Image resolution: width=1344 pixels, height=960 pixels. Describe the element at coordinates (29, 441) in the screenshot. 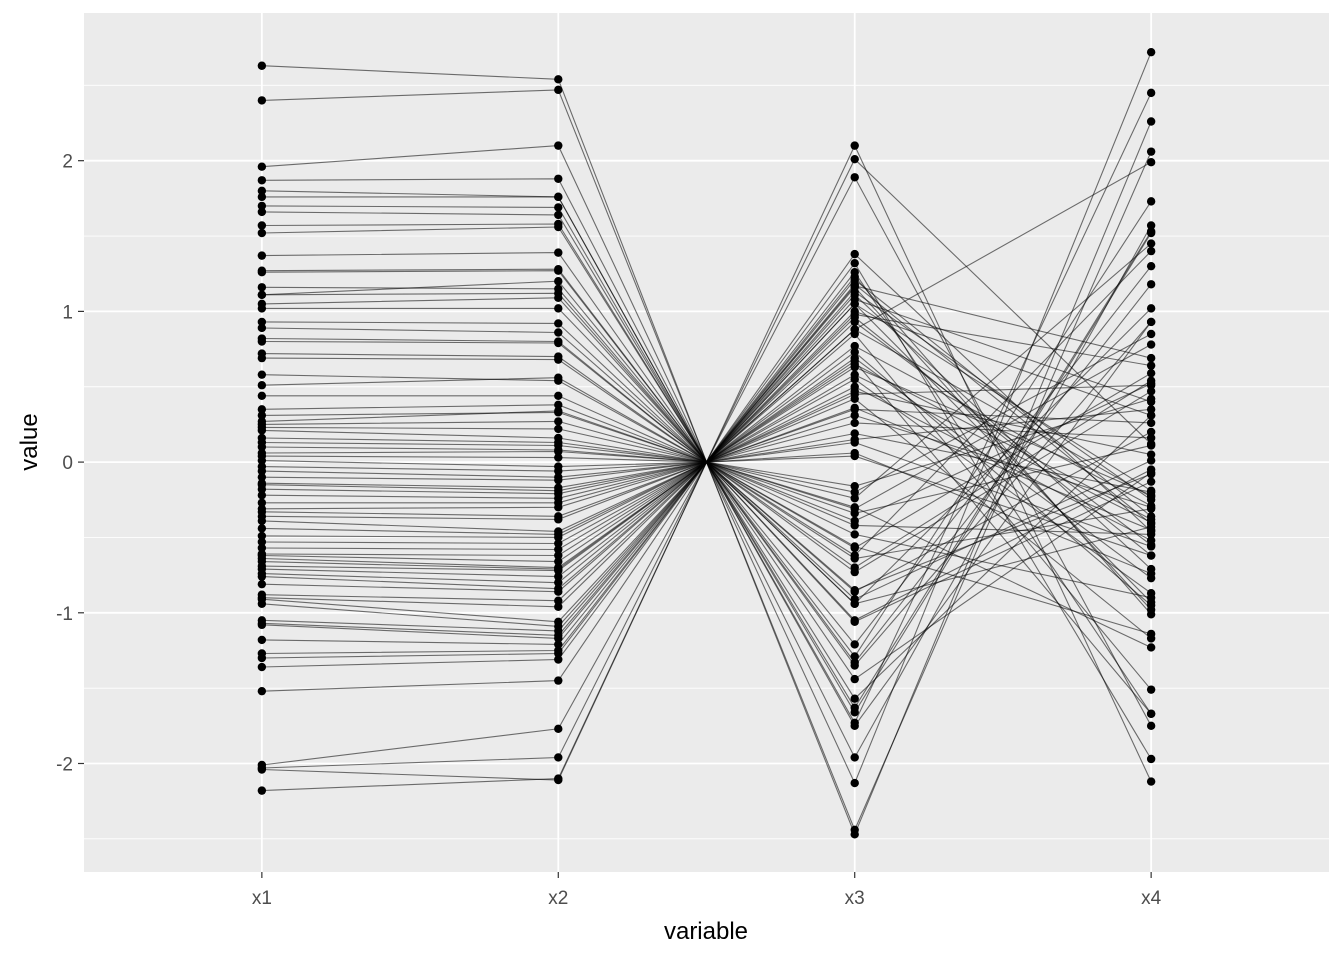

I see `y-axis-title: value` at that location.